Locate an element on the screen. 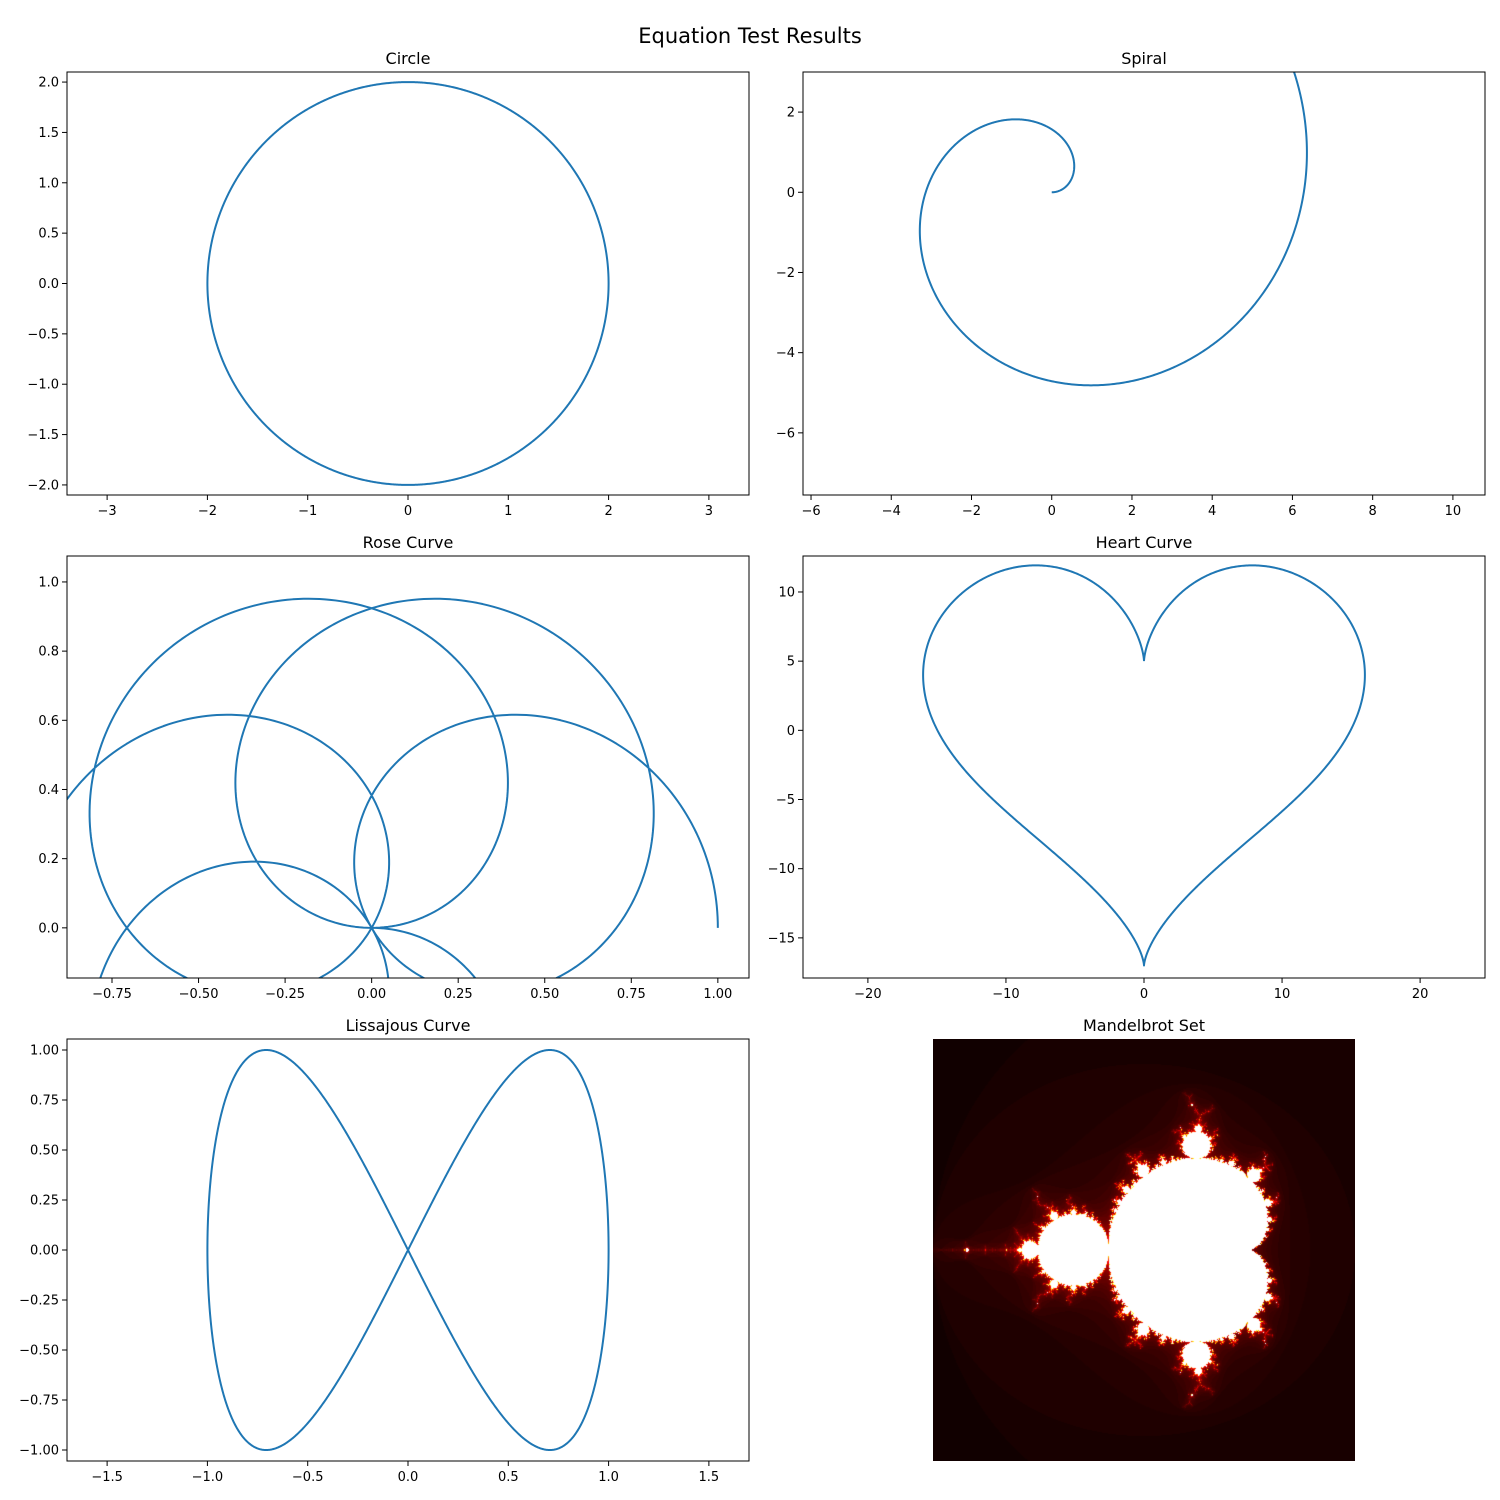  y-tick-label: −4 is located at coordinates (785, 353).